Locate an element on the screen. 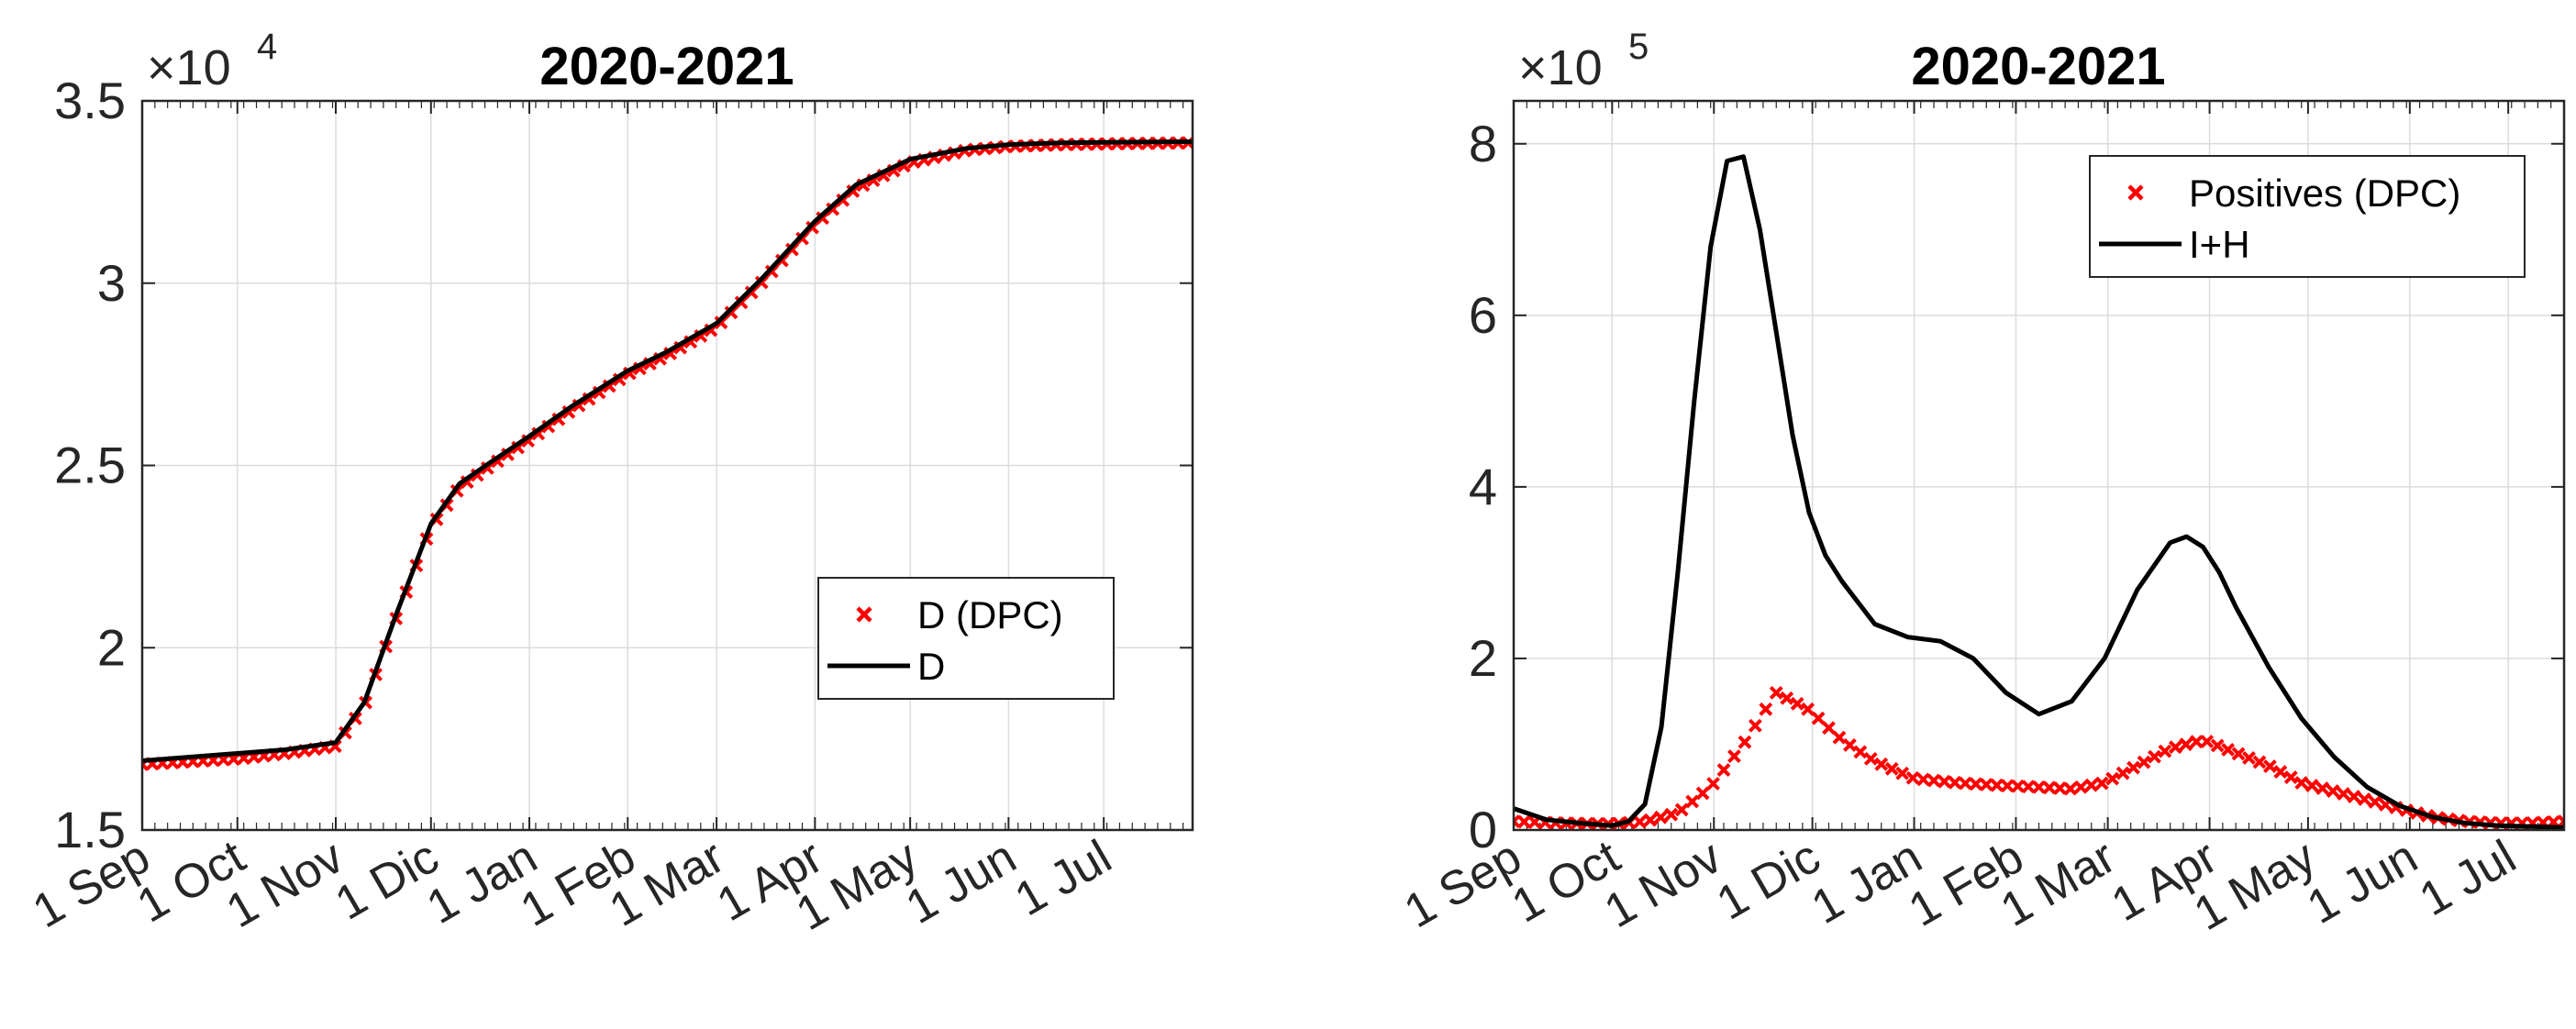  legend-label: Positives (DPC) is located at coordinates (2324, 193).